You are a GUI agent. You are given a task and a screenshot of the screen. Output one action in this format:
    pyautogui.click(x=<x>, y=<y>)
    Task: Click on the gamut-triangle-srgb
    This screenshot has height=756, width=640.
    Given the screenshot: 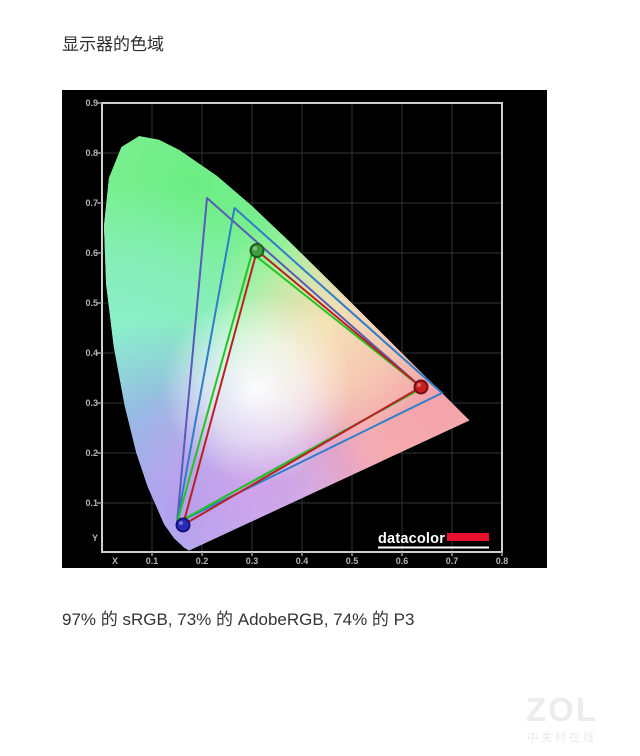 What is the action you would take?
    pyautogui.click(x=299, y=388)
    